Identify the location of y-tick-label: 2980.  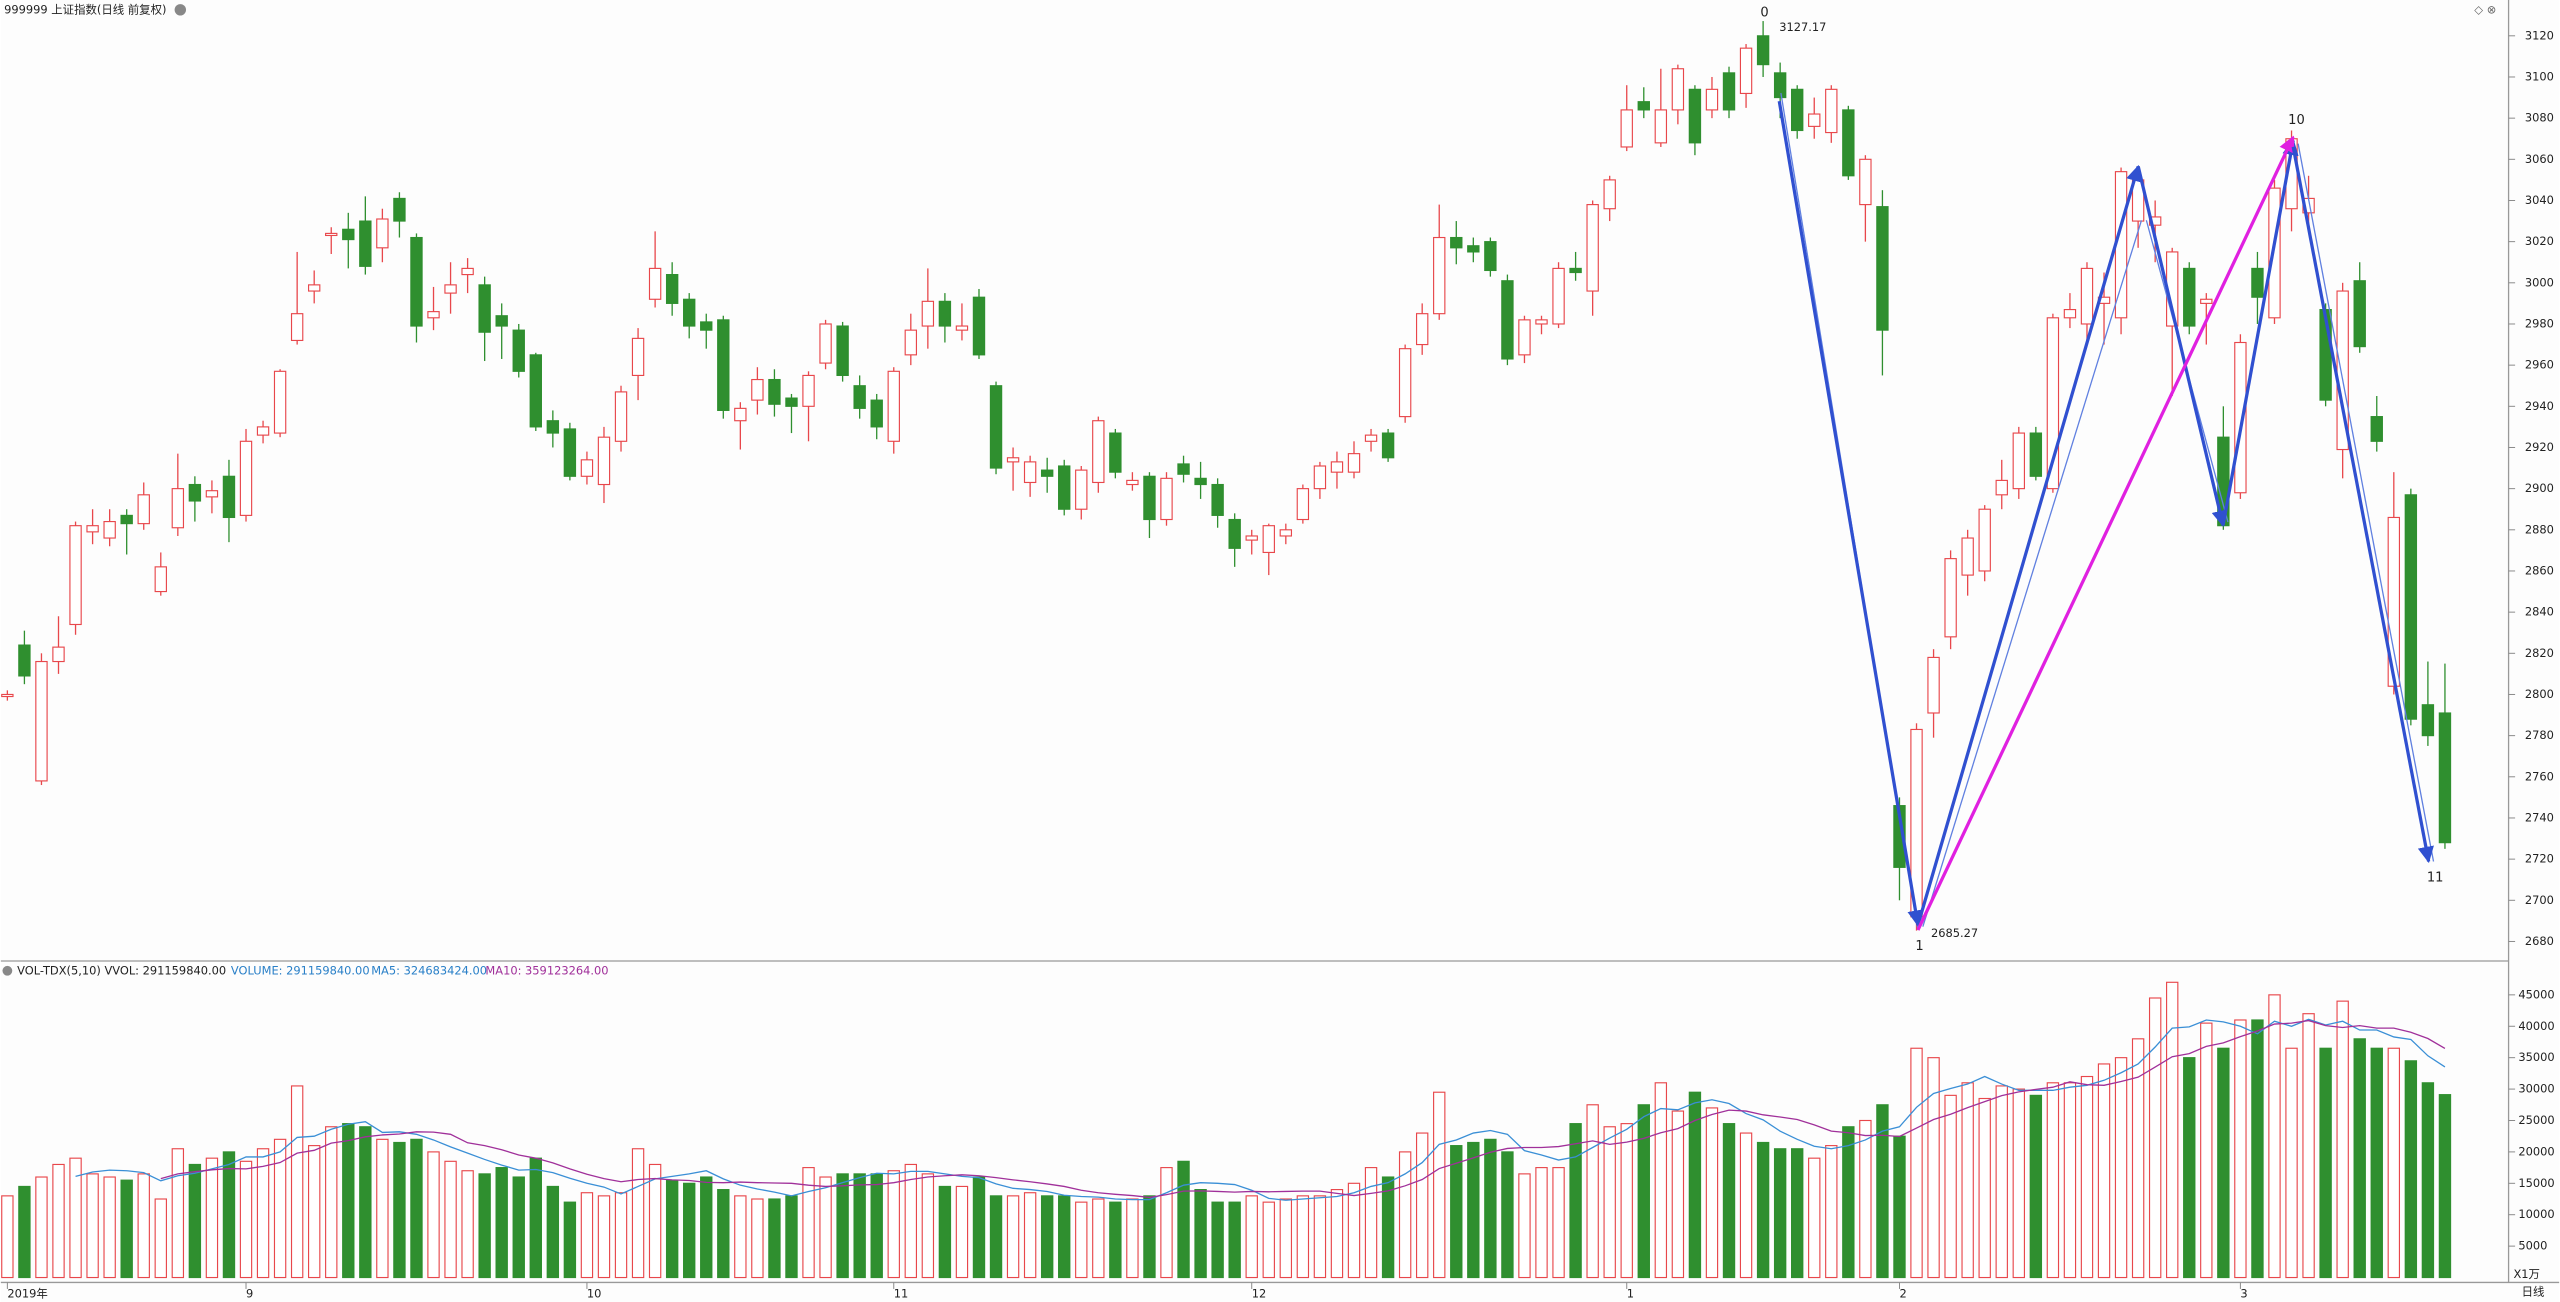
(2539, 323).